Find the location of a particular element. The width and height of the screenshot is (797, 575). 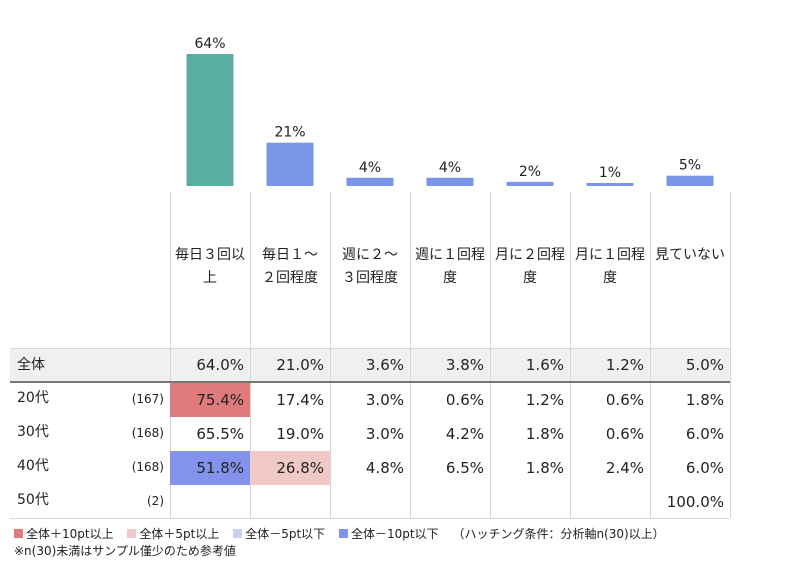

bar-value-label: 5% is located at coordinates (690, 166).